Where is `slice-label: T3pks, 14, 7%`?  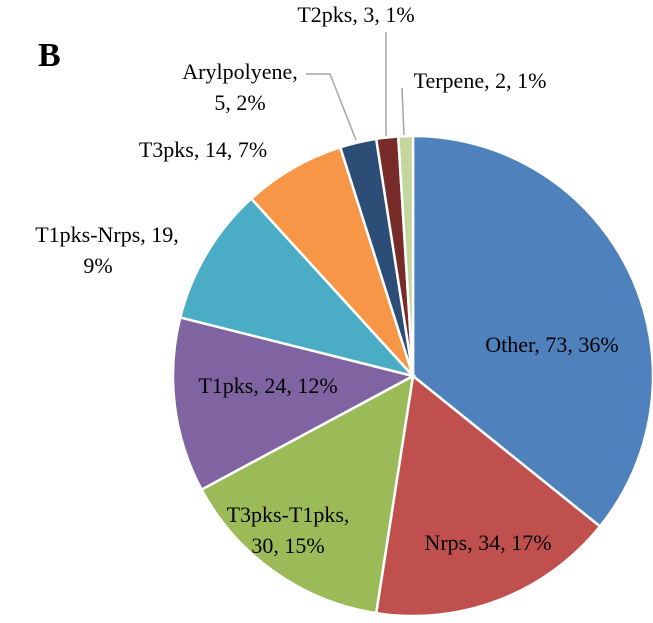
slice-label: T3pks, 14, 7% is located at coordinates (203, 149).